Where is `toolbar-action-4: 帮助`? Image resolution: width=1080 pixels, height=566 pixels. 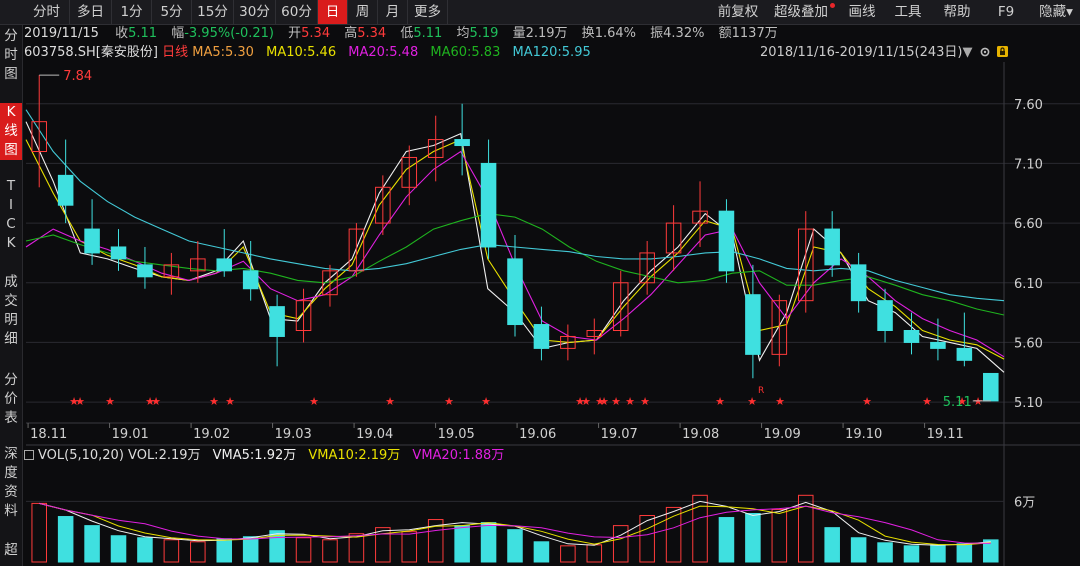 toolbar-action-4: 帮助 is located at coordinates (957, 12).